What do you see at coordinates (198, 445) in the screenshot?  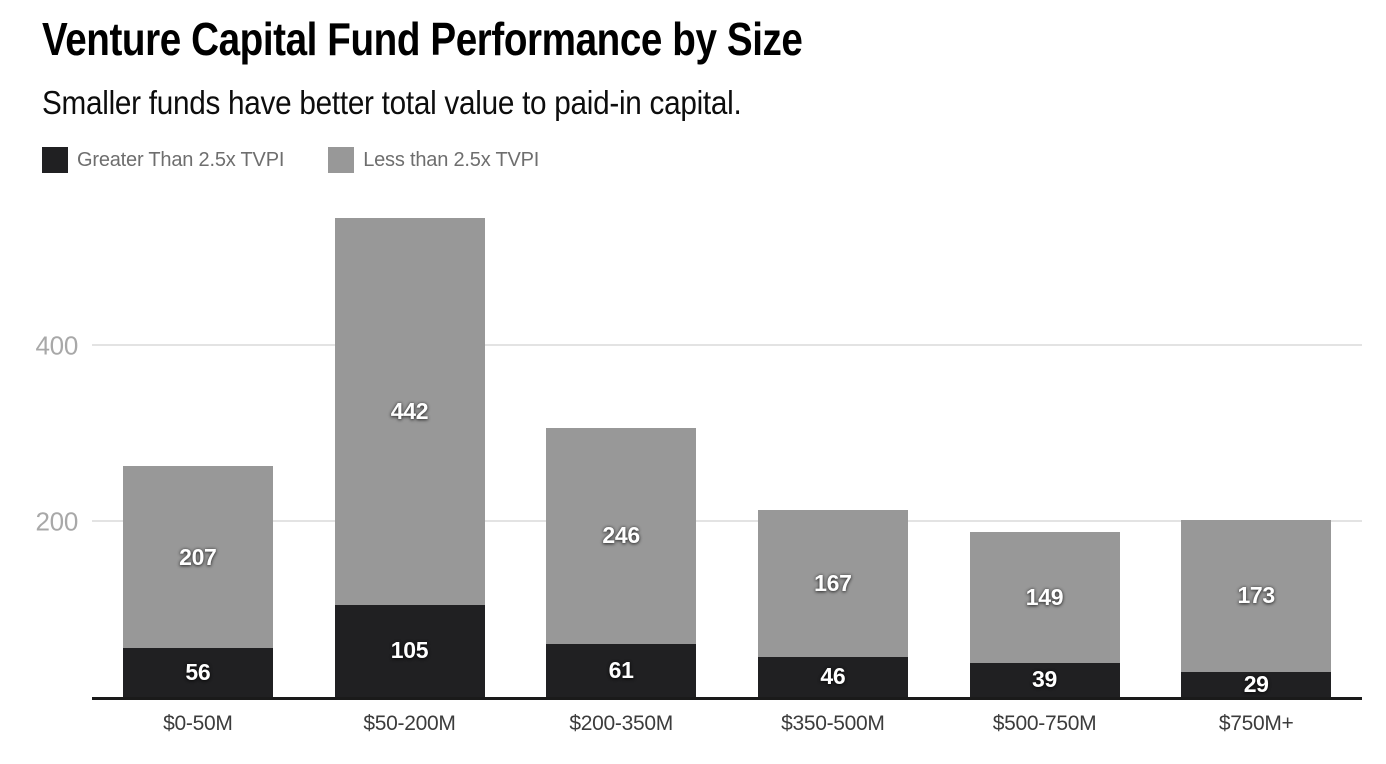 I see `bar-group: 207 56` at bounding box center [198, 445].